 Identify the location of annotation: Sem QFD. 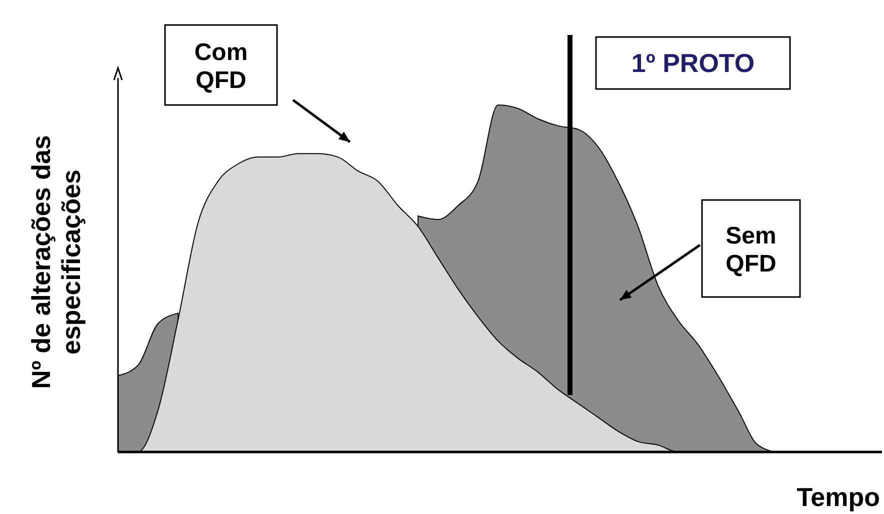
(751, 250).